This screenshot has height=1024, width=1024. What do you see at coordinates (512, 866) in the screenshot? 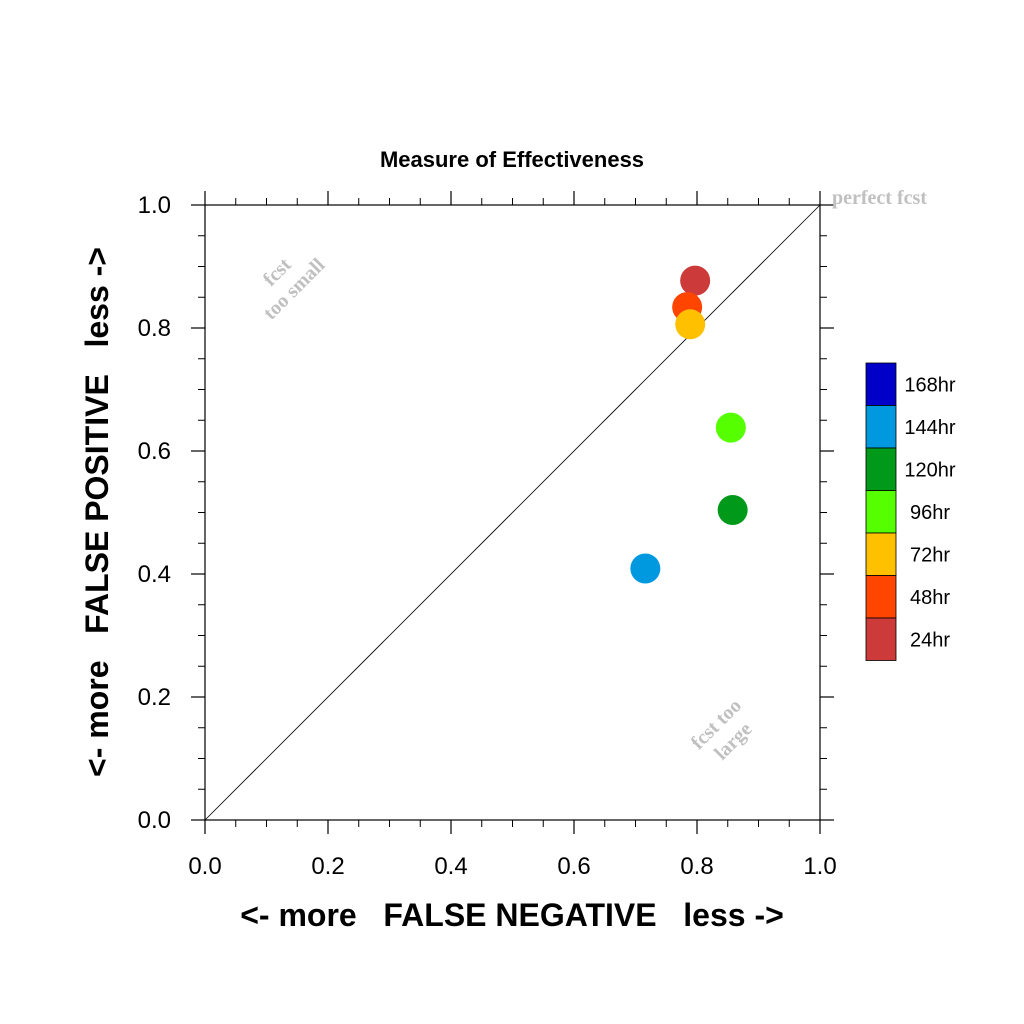
I see `x-tick-labels: 0.0 0.2 0.4 0.6 0.8 1.0` at bounding box center [512, 866].